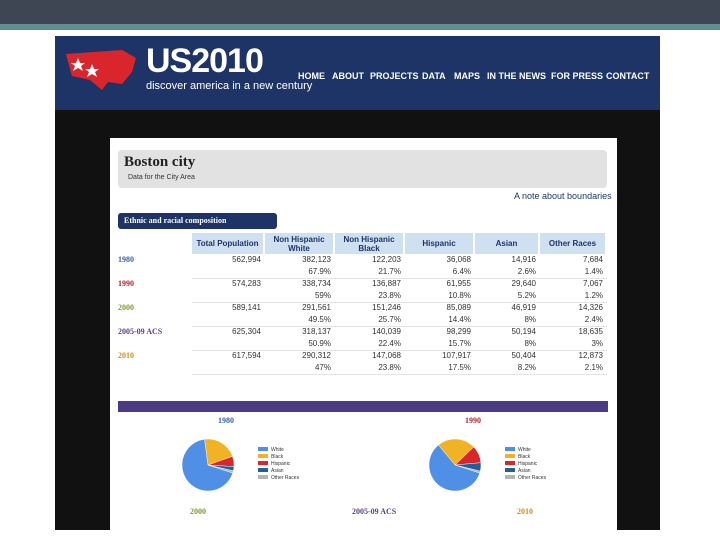  What do you see at coordinates (281, 464) in the screenshot?
I see `legend-label: Hispanic` at bounding box center [281, 464].